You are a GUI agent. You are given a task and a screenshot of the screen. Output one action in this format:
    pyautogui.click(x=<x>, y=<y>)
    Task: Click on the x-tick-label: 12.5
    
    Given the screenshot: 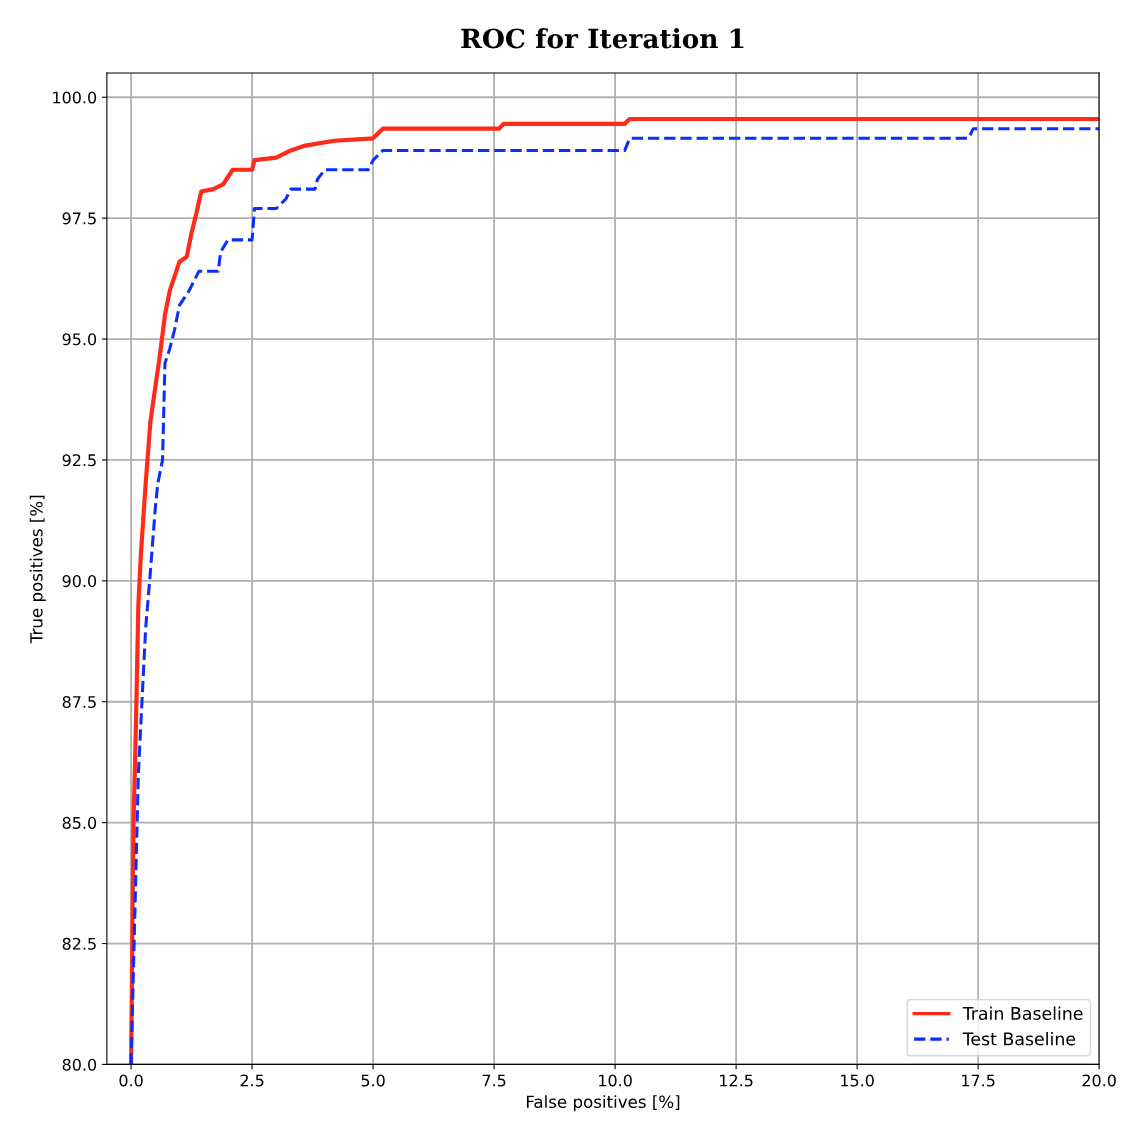 What is the action you would take?
    pyautogui.click(x=736, y=1080)
    